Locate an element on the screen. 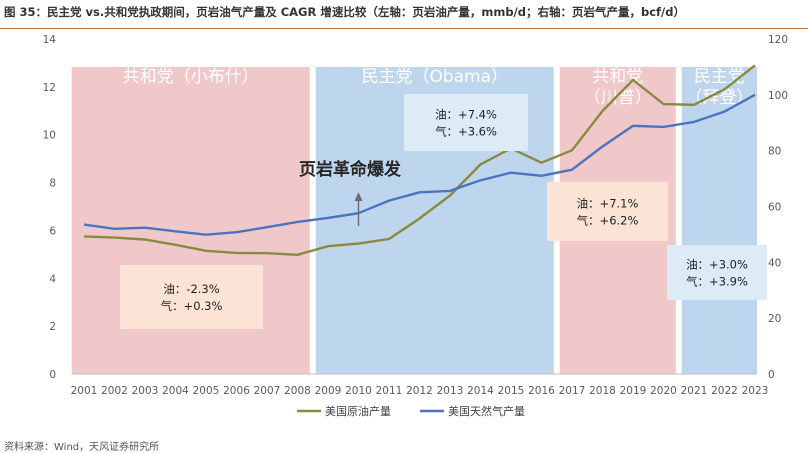 The width and height of the screenshot is (808, 453). x-tick-label: 2010 is located at coordinates (358, 391).